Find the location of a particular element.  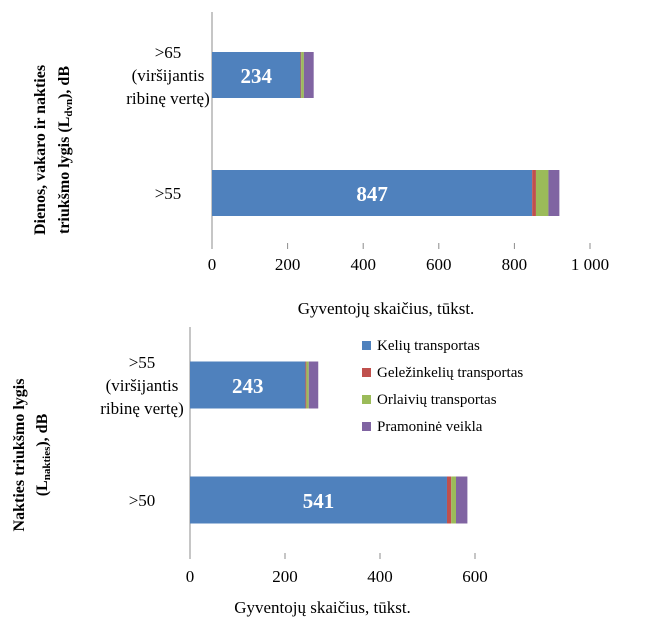

y-axis-title-line1: Nakties triukšmo lygis is located at coordinates (19, 455).